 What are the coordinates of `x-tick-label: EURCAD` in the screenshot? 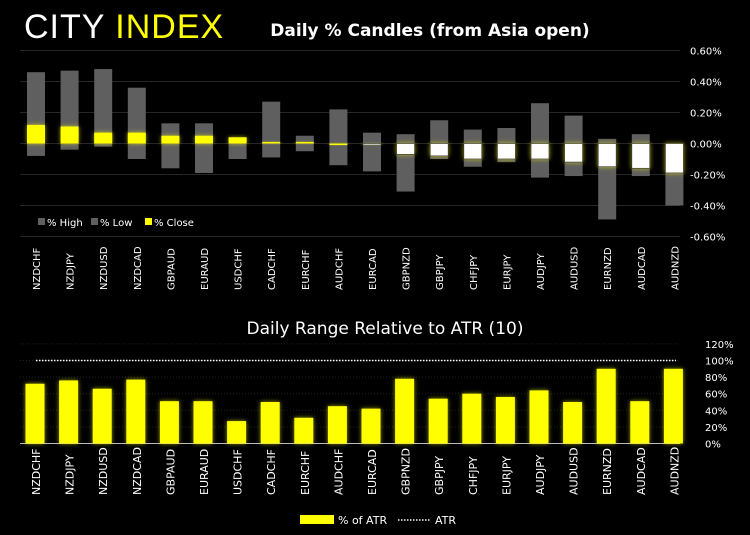 It's located at (372, 472).